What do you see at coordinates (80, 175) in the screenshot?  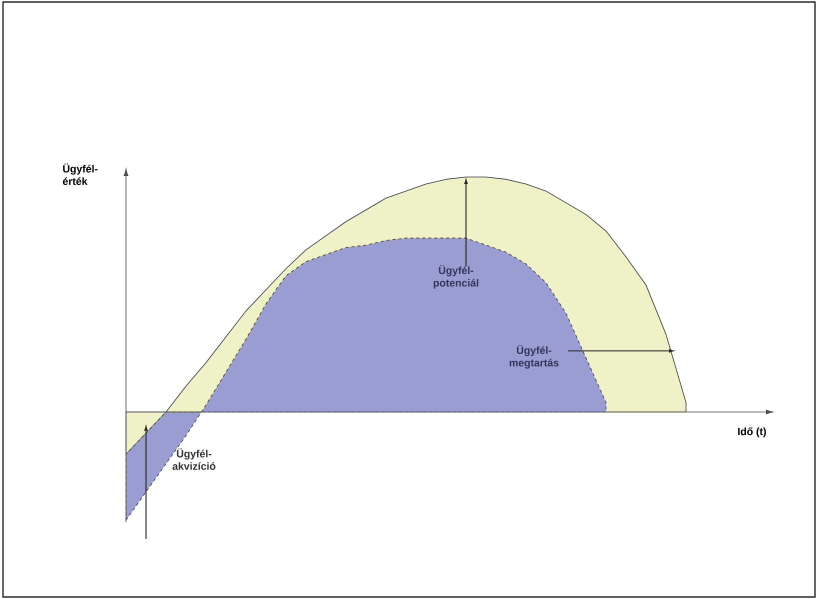 I see `y-axis-title: Ügyfél-érték` at bounding box center [80, 175].